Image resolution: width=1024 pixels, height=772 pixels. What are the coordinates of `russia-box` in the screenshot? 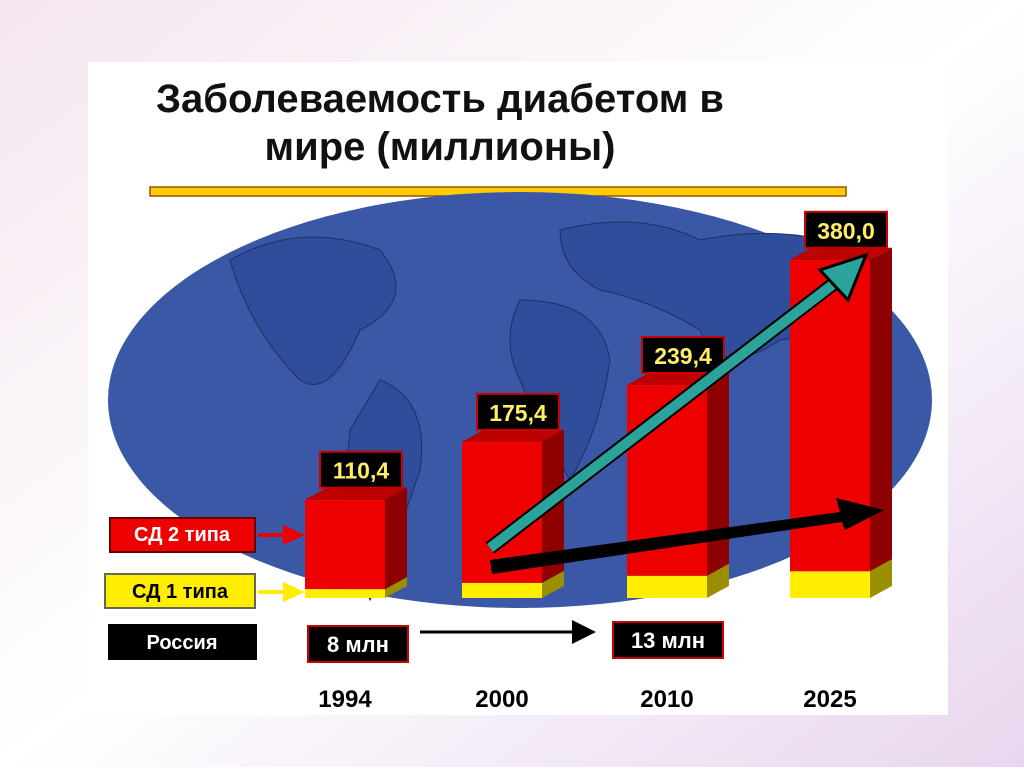 It's located at (182, 642).